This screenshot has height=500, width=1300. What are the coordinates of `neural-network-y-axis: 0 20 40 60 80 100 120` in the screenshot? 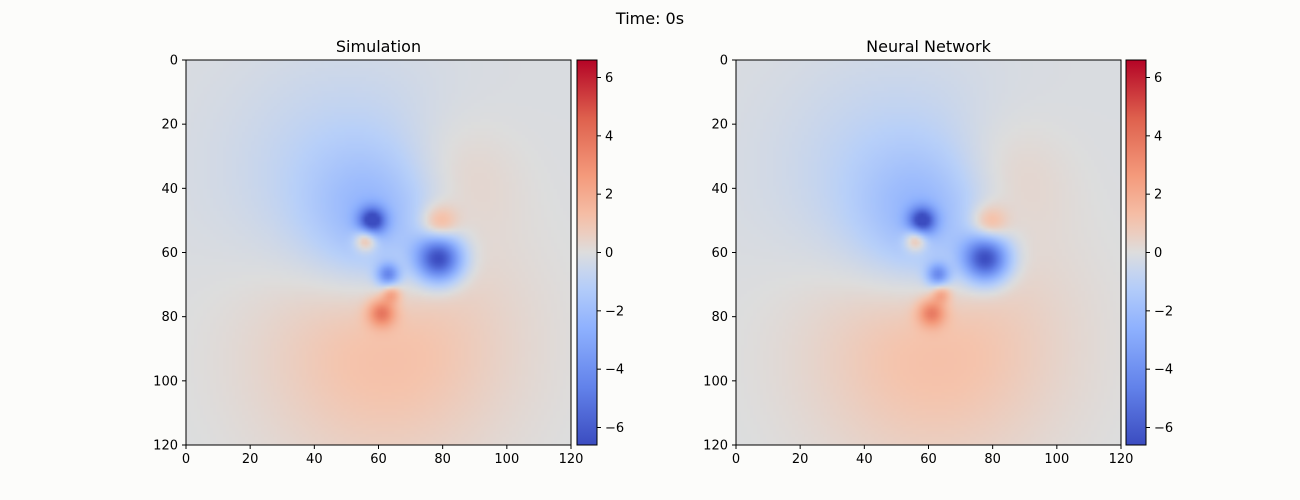 It's located at (719, 254).